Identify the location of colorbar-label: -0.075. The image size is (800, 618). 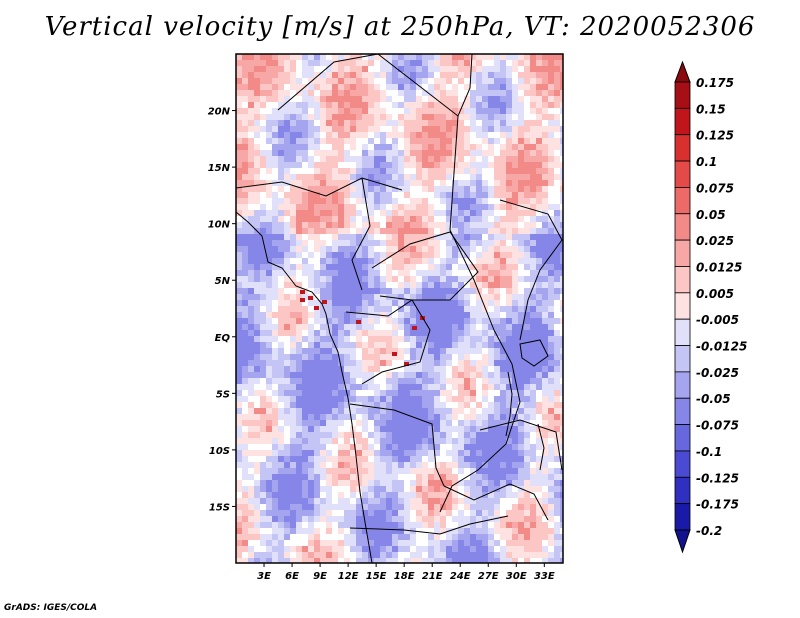
(717, 426).